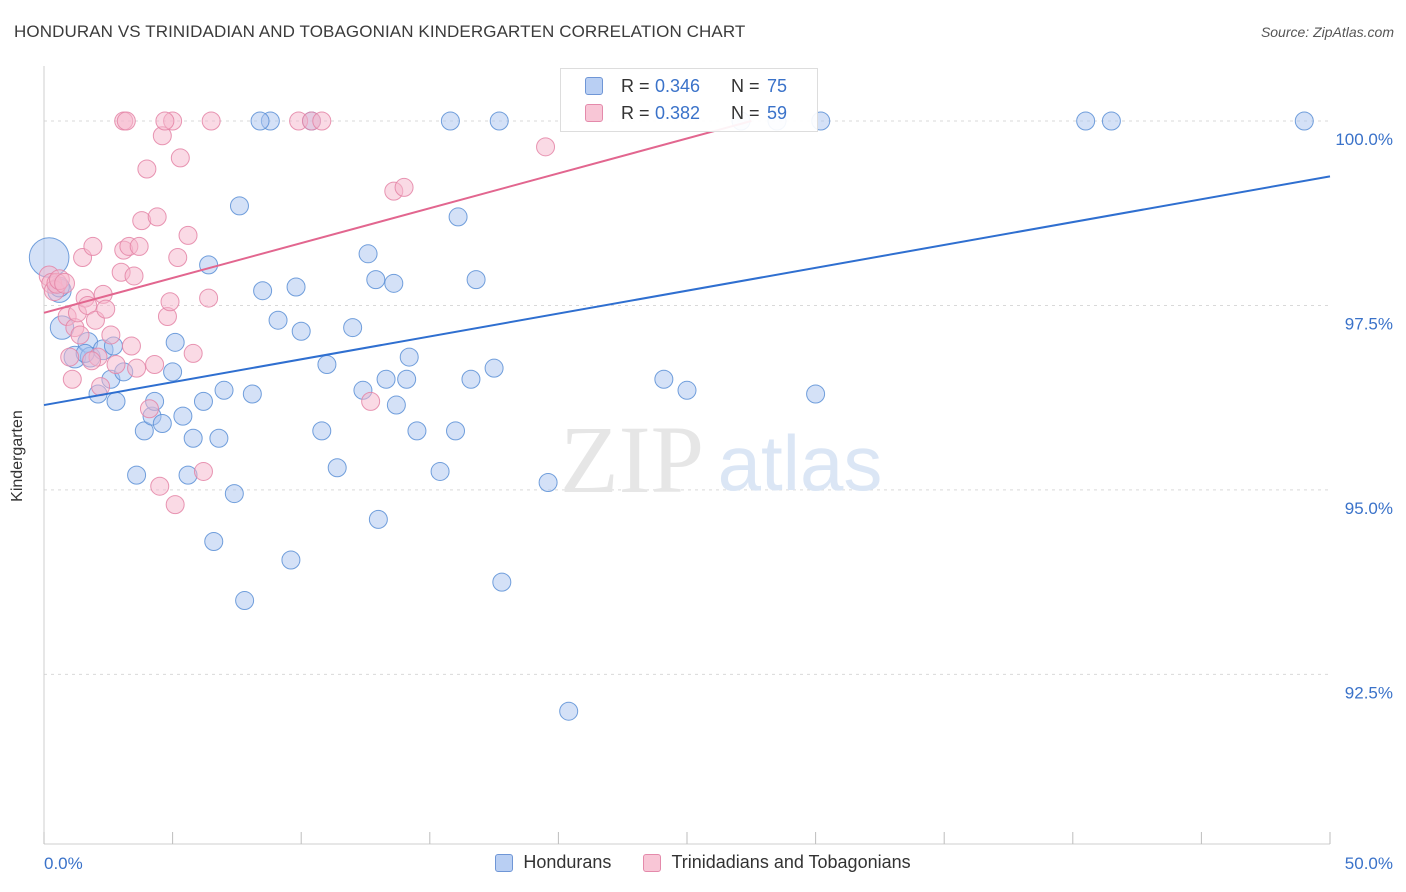 This screenshot has width=1406, height=892. I want to click on x-tick-labels: 0.0% 50.0%, so click(718, 863).